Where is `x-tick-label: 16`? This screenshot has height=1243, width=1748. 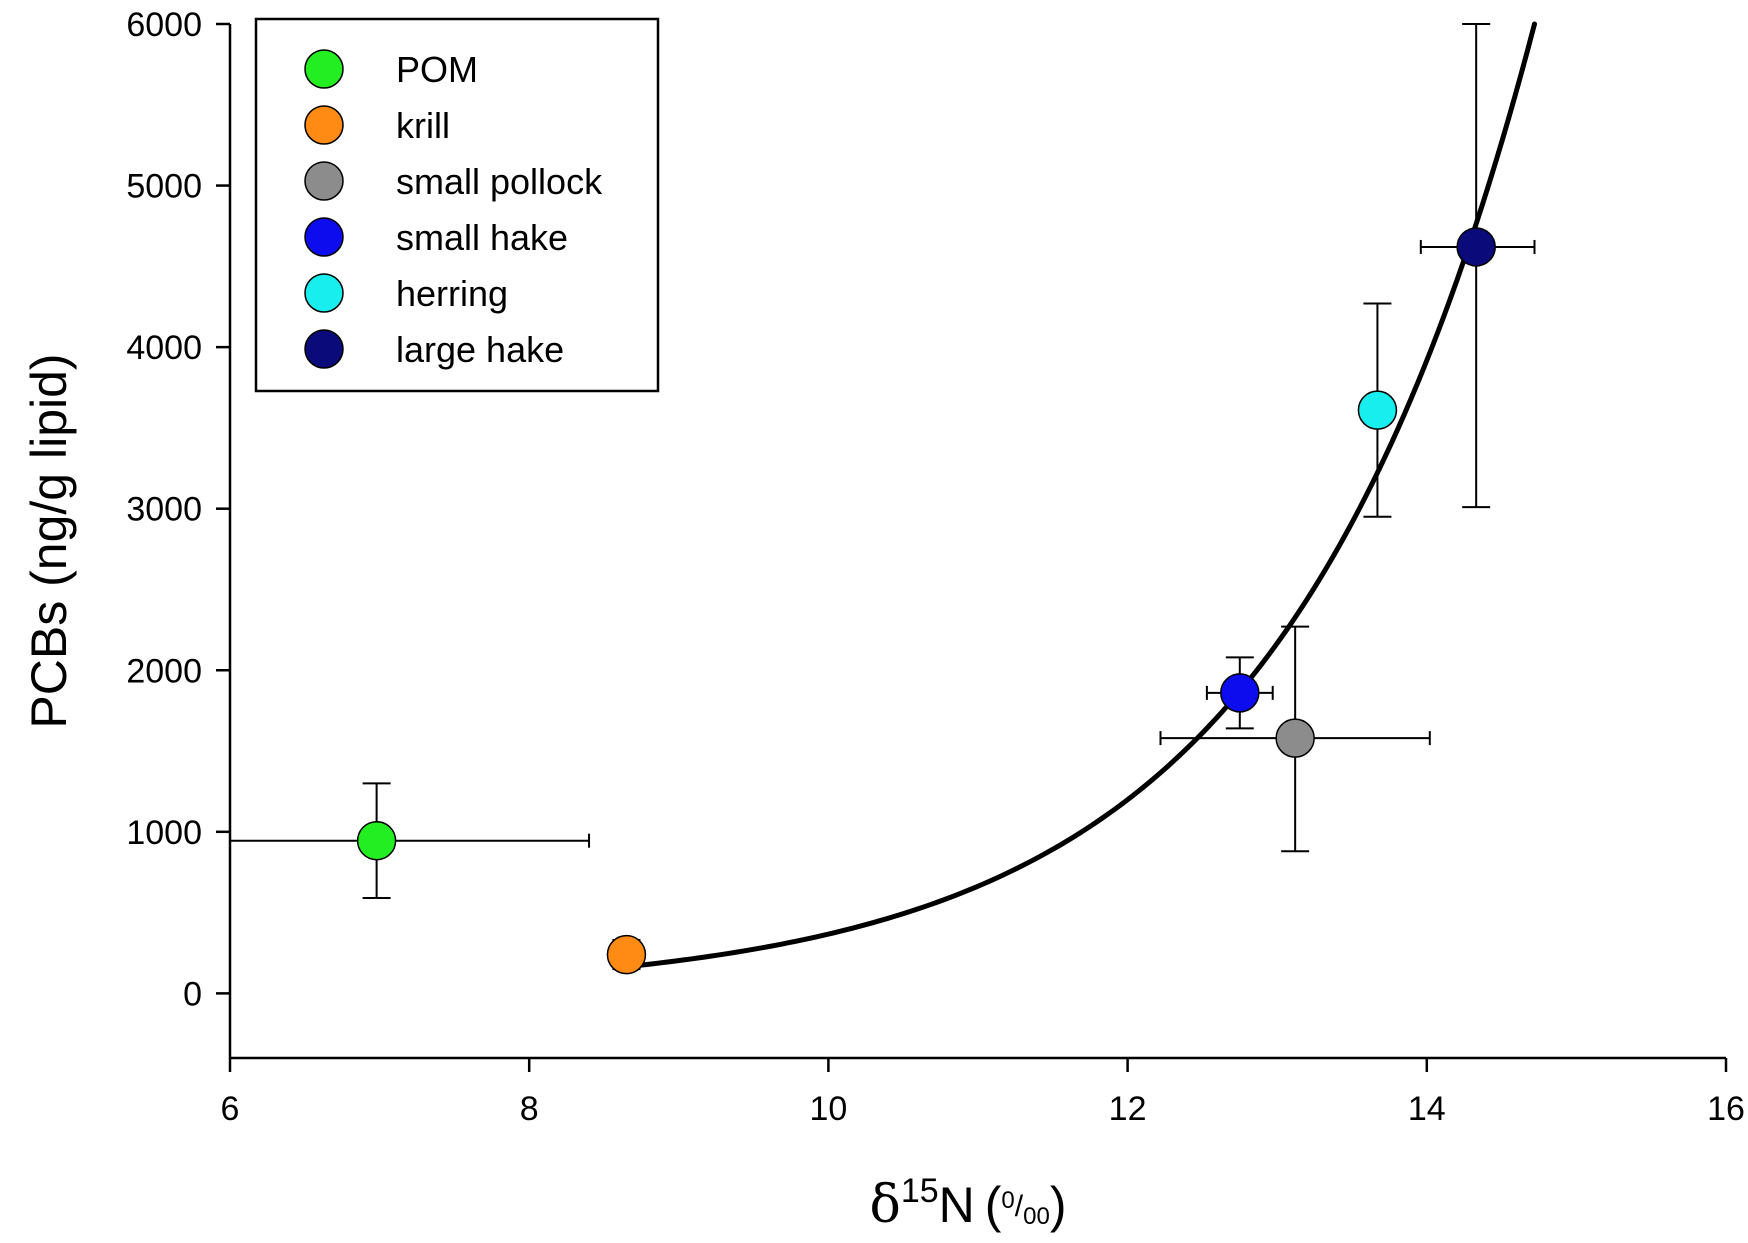 x-tick-label: 16 is located at coordinates (1726, 1109).